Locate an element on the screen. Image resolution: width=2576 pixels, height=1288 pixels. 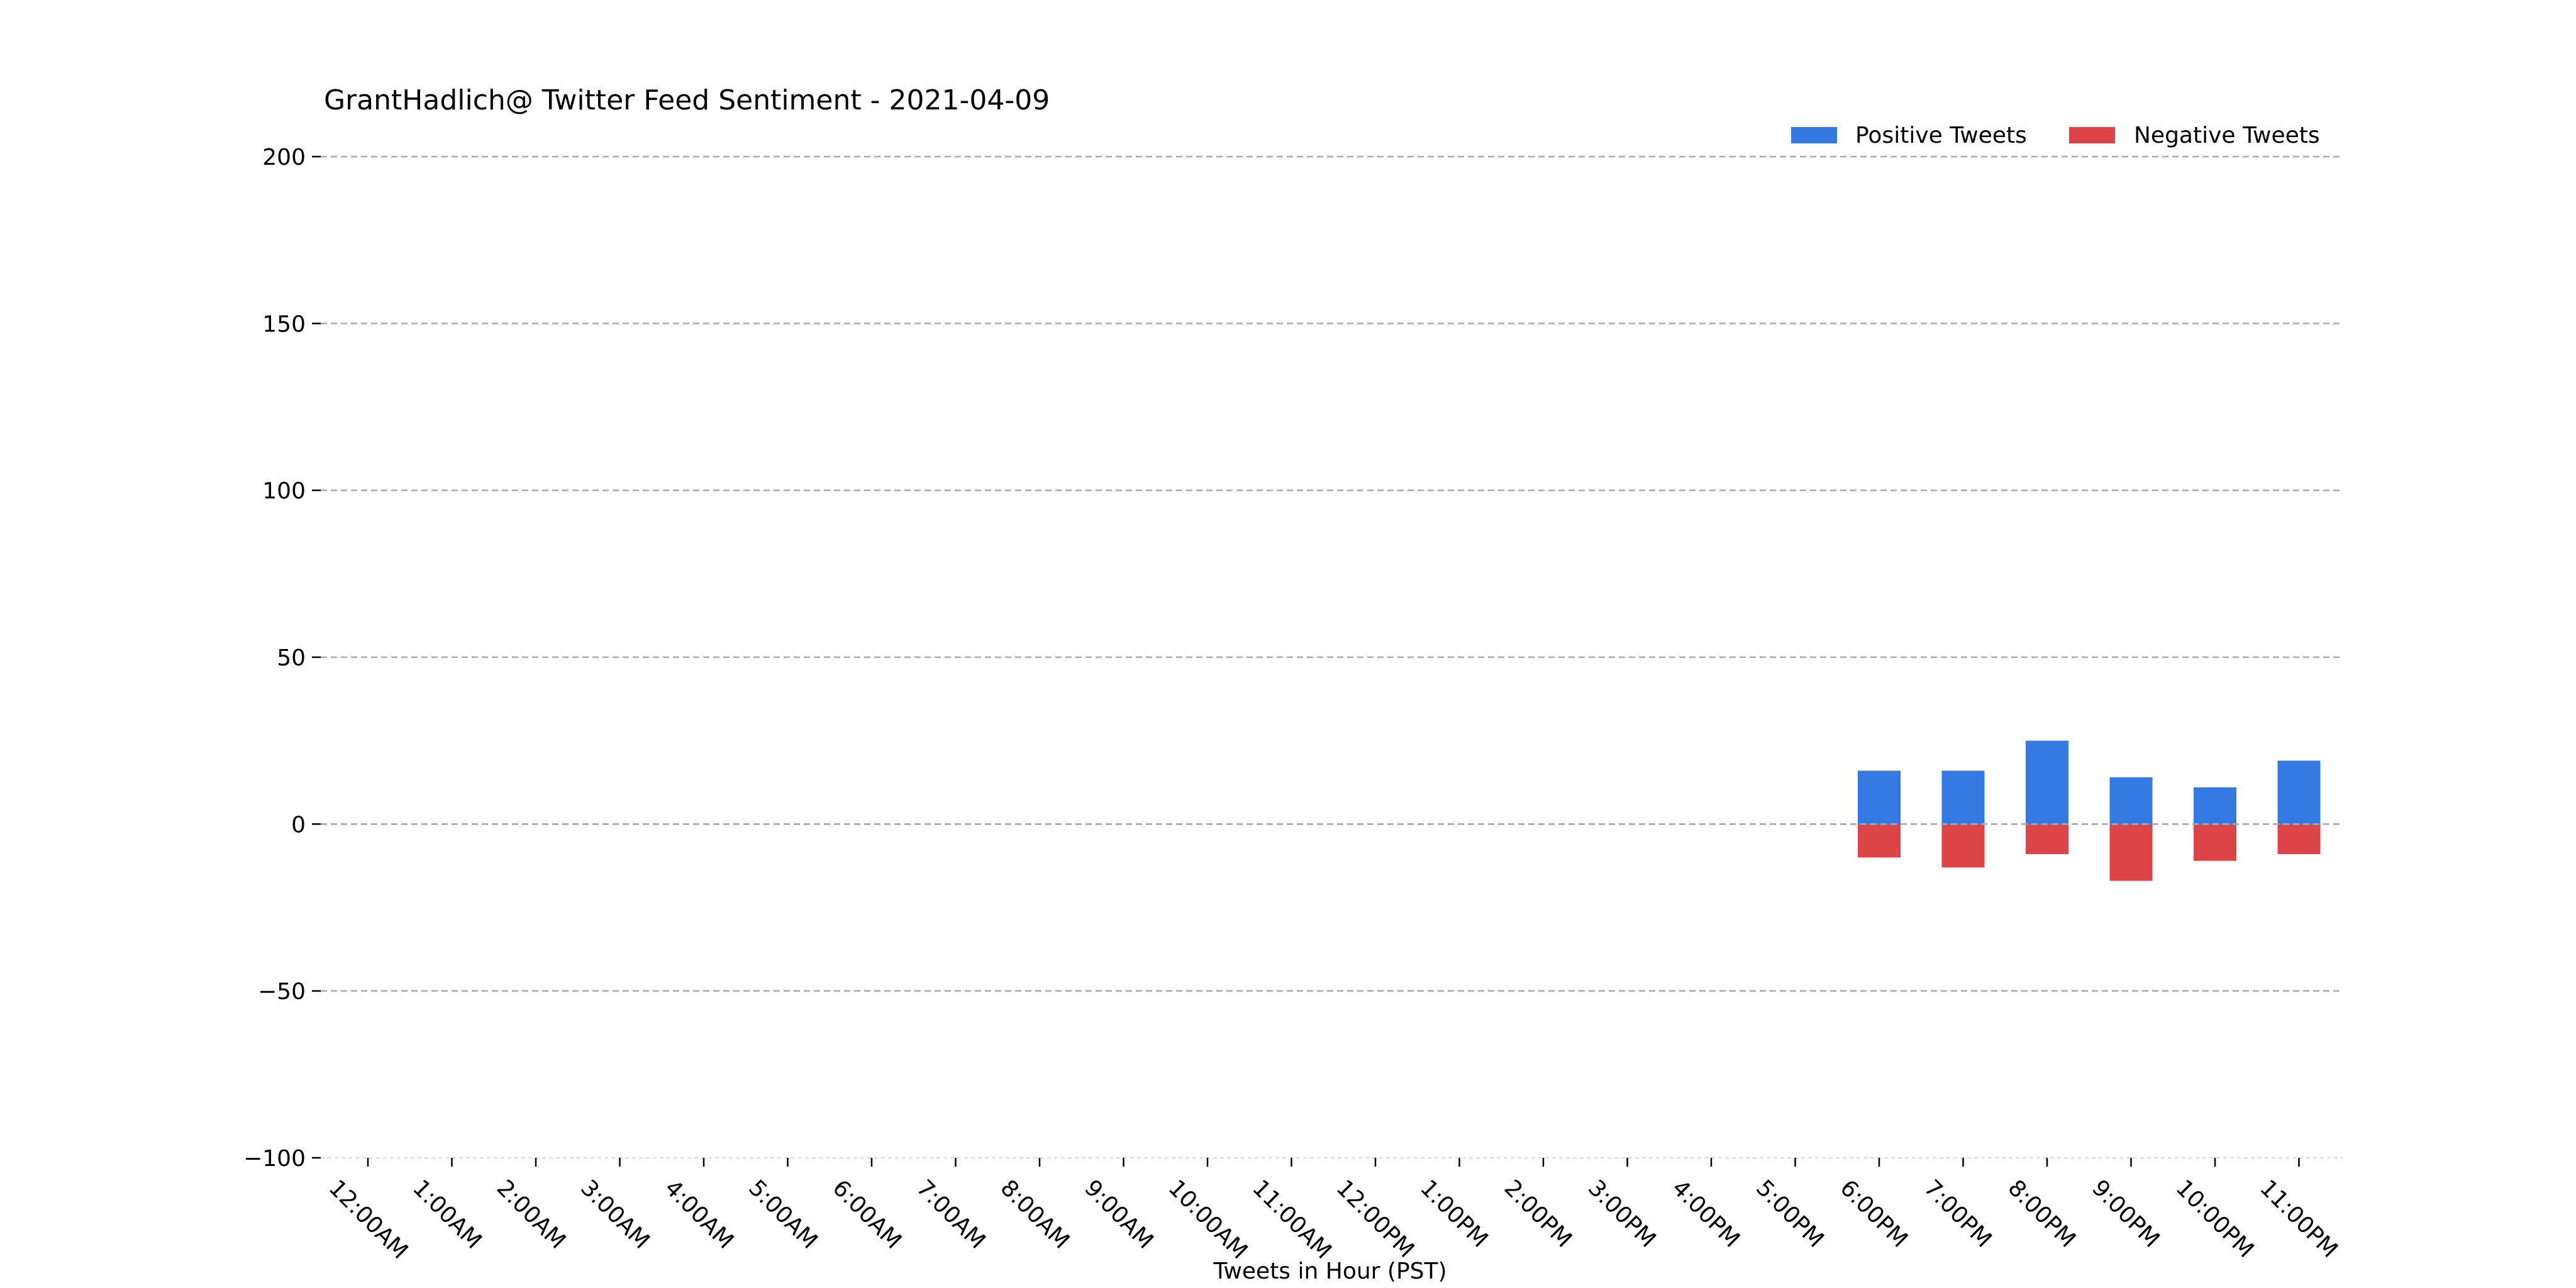
legend-swatch-positive is located at coordinates (1814, 135).